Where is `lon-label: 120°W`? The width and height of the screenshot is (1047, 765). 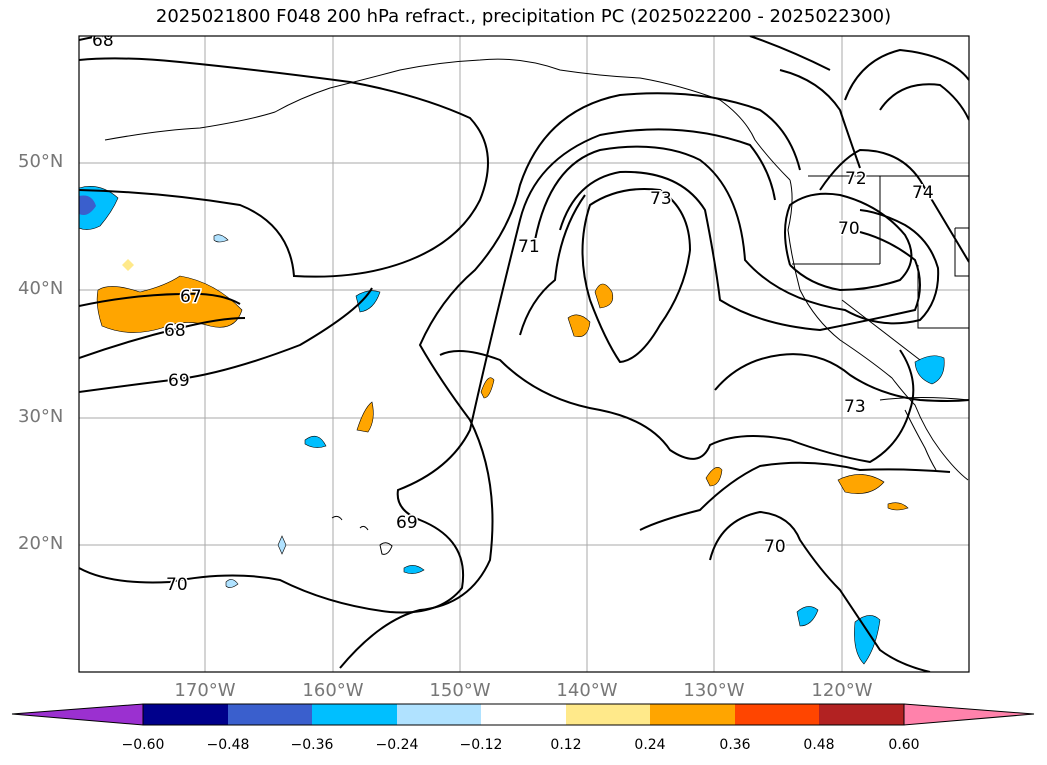
lon-label: 120°W is located at coordinates (842, 690).